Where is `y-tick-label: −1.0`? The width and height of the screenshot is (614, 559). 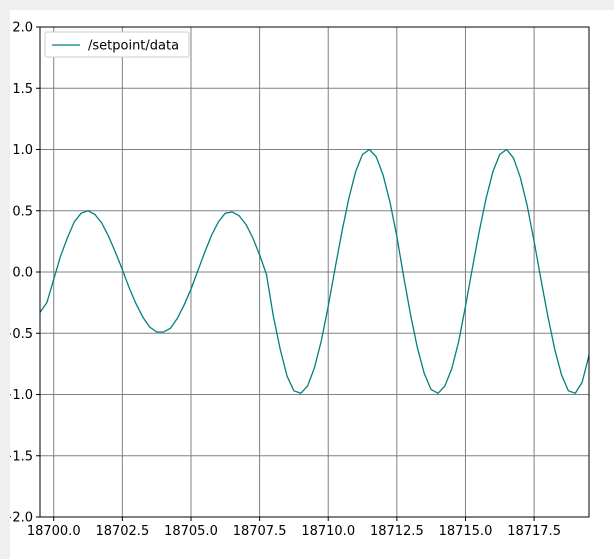 y-tick-label: −1.0 is located at coordinates (21, 395).